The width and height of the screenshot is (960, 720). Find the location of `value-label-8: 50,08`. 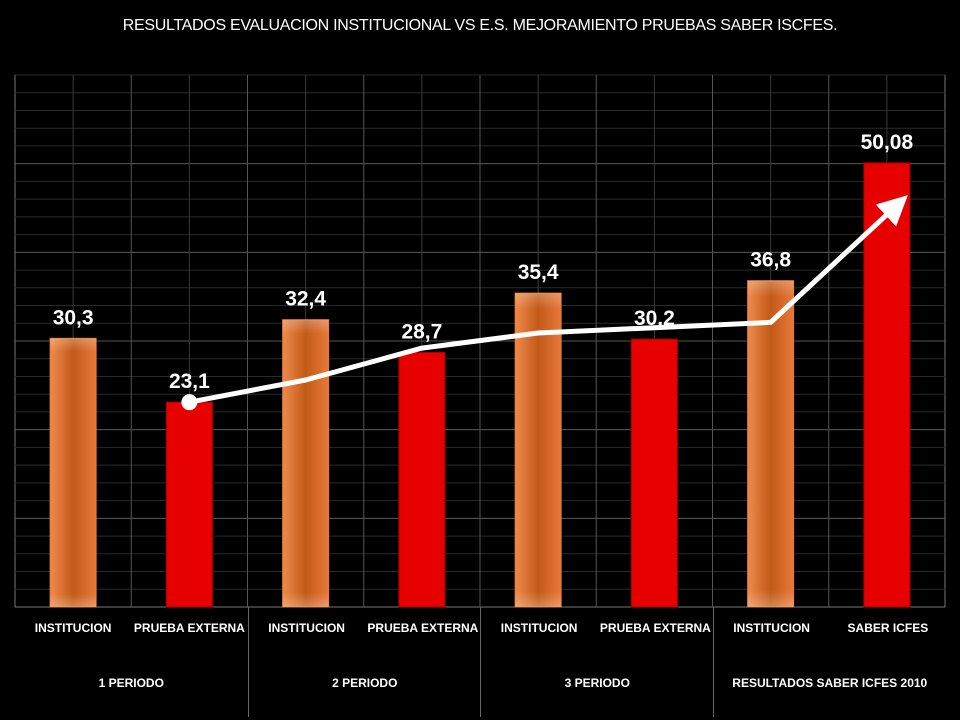

value-label-8: 50,08 is located at coordinates (887, 142).